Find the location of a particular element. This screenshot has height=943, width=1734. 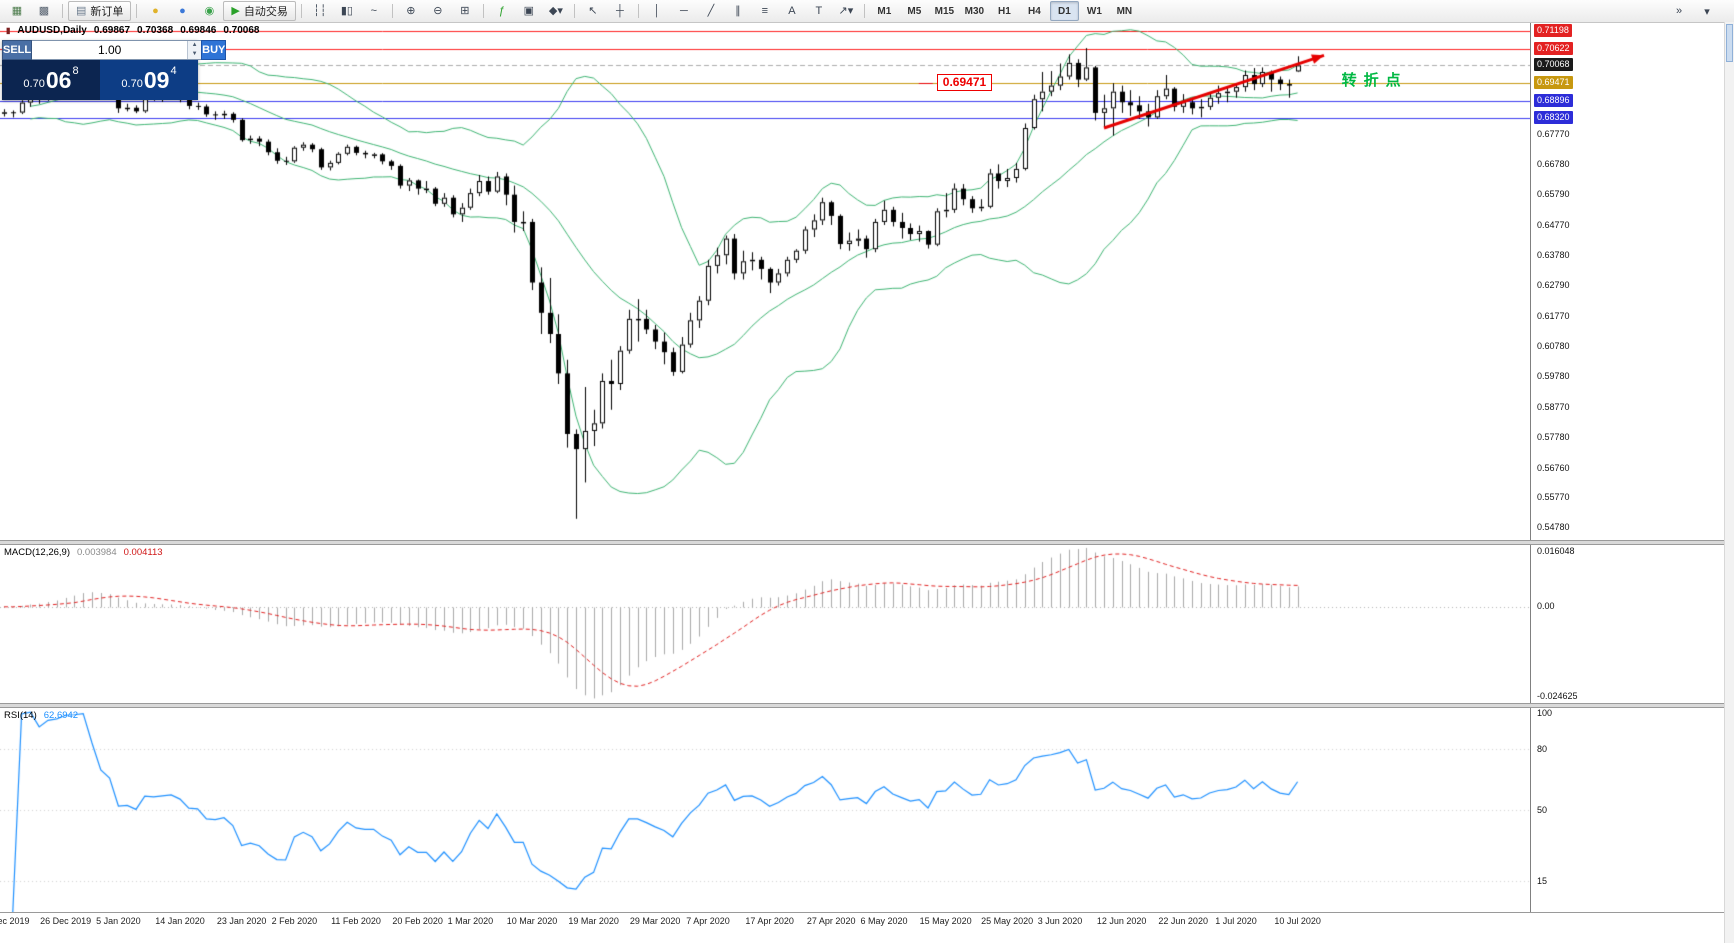

timeframe-m1-button: M1 is located at coordinates (884, 11).